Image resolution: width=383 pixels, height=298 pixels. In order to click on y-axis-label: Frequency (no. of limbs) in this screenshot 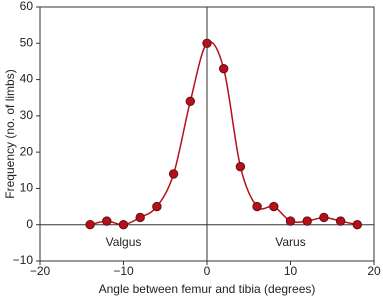, I will do `click(10, 133)`.